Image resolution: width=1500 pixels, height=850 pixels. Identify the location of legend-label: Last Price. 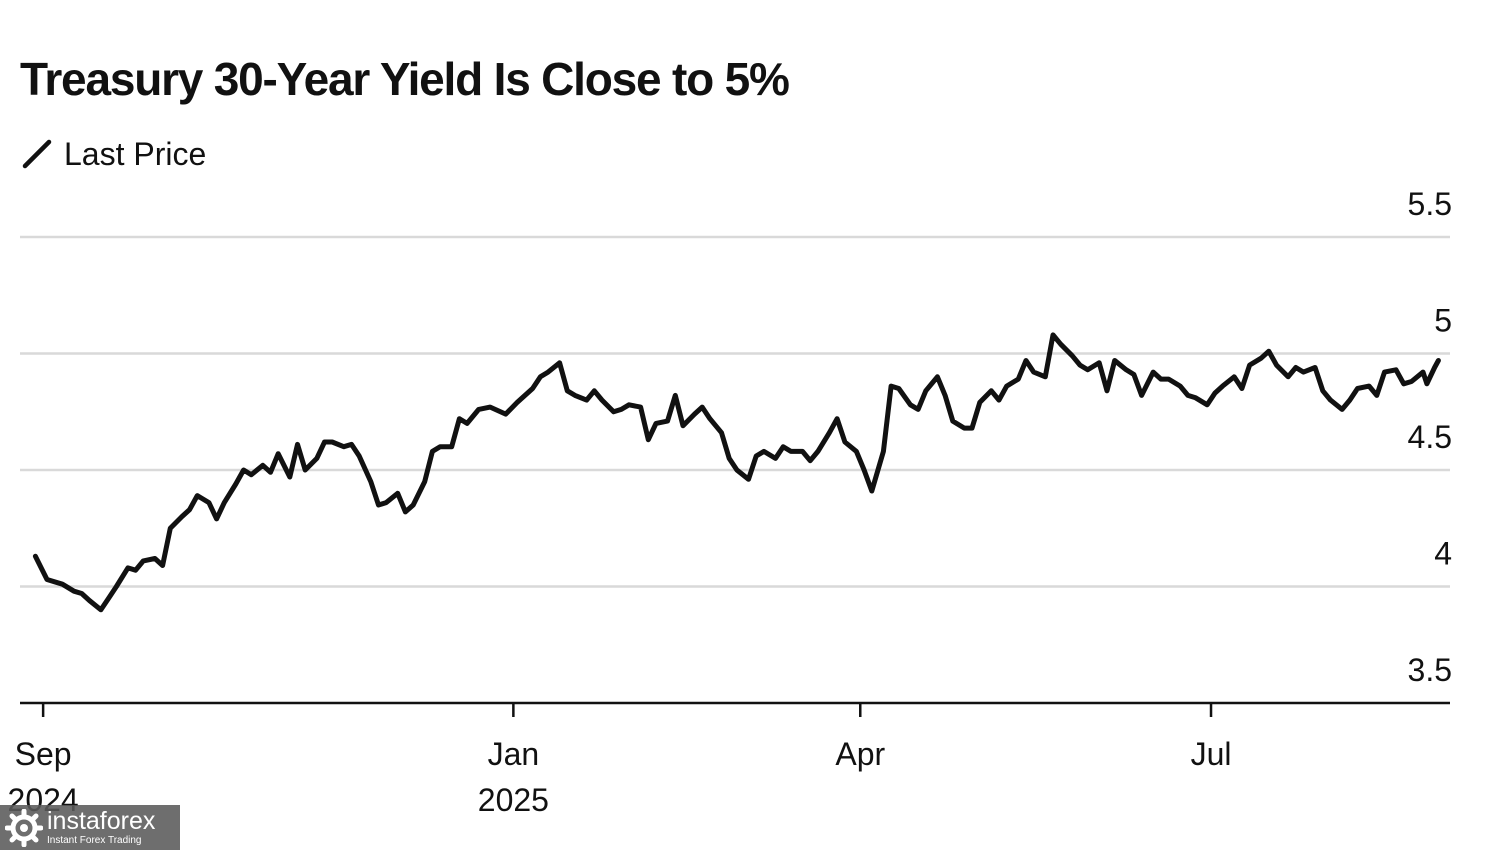
(135, 153).